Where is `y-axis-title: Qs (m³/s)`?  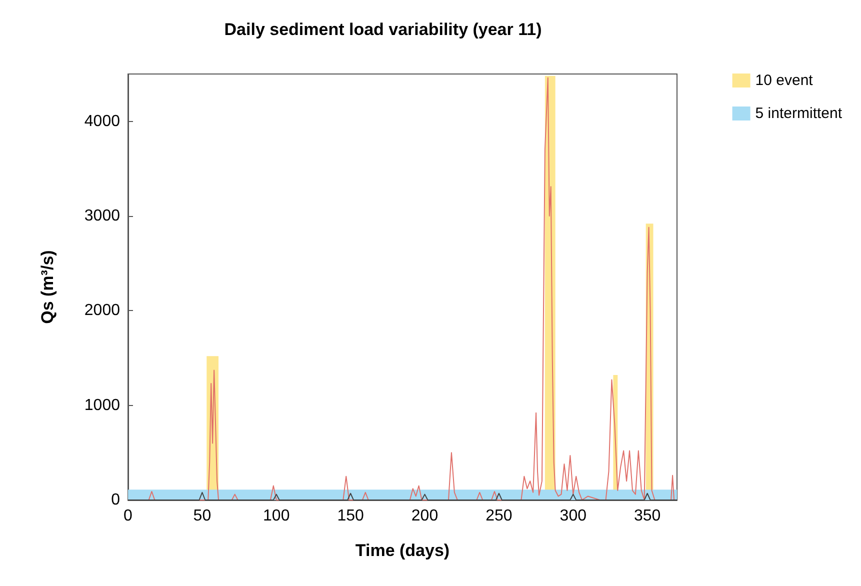 y-axis-title: Qs (m³/s) is located at coordinates (47, 287).